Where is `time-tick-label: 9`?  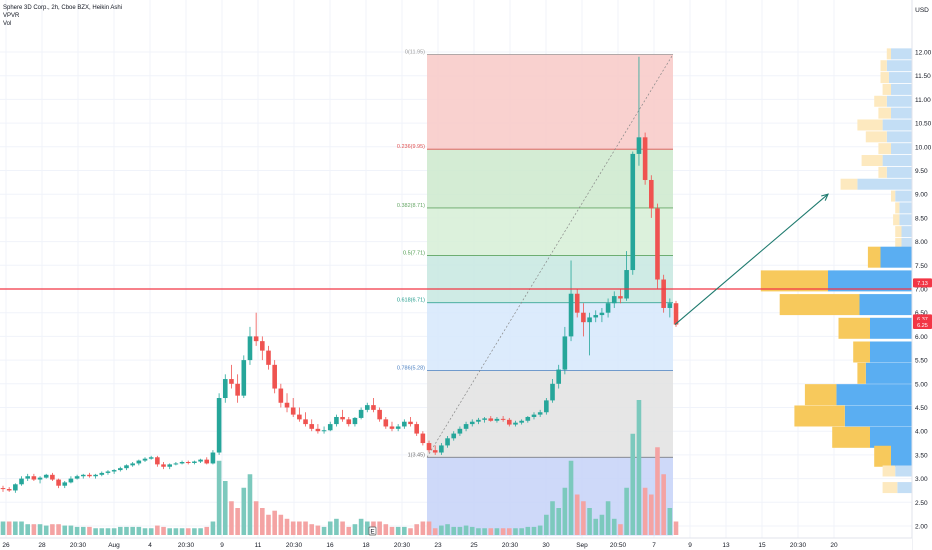 time-tick-label: 9 is located at coordinates (690, 545).